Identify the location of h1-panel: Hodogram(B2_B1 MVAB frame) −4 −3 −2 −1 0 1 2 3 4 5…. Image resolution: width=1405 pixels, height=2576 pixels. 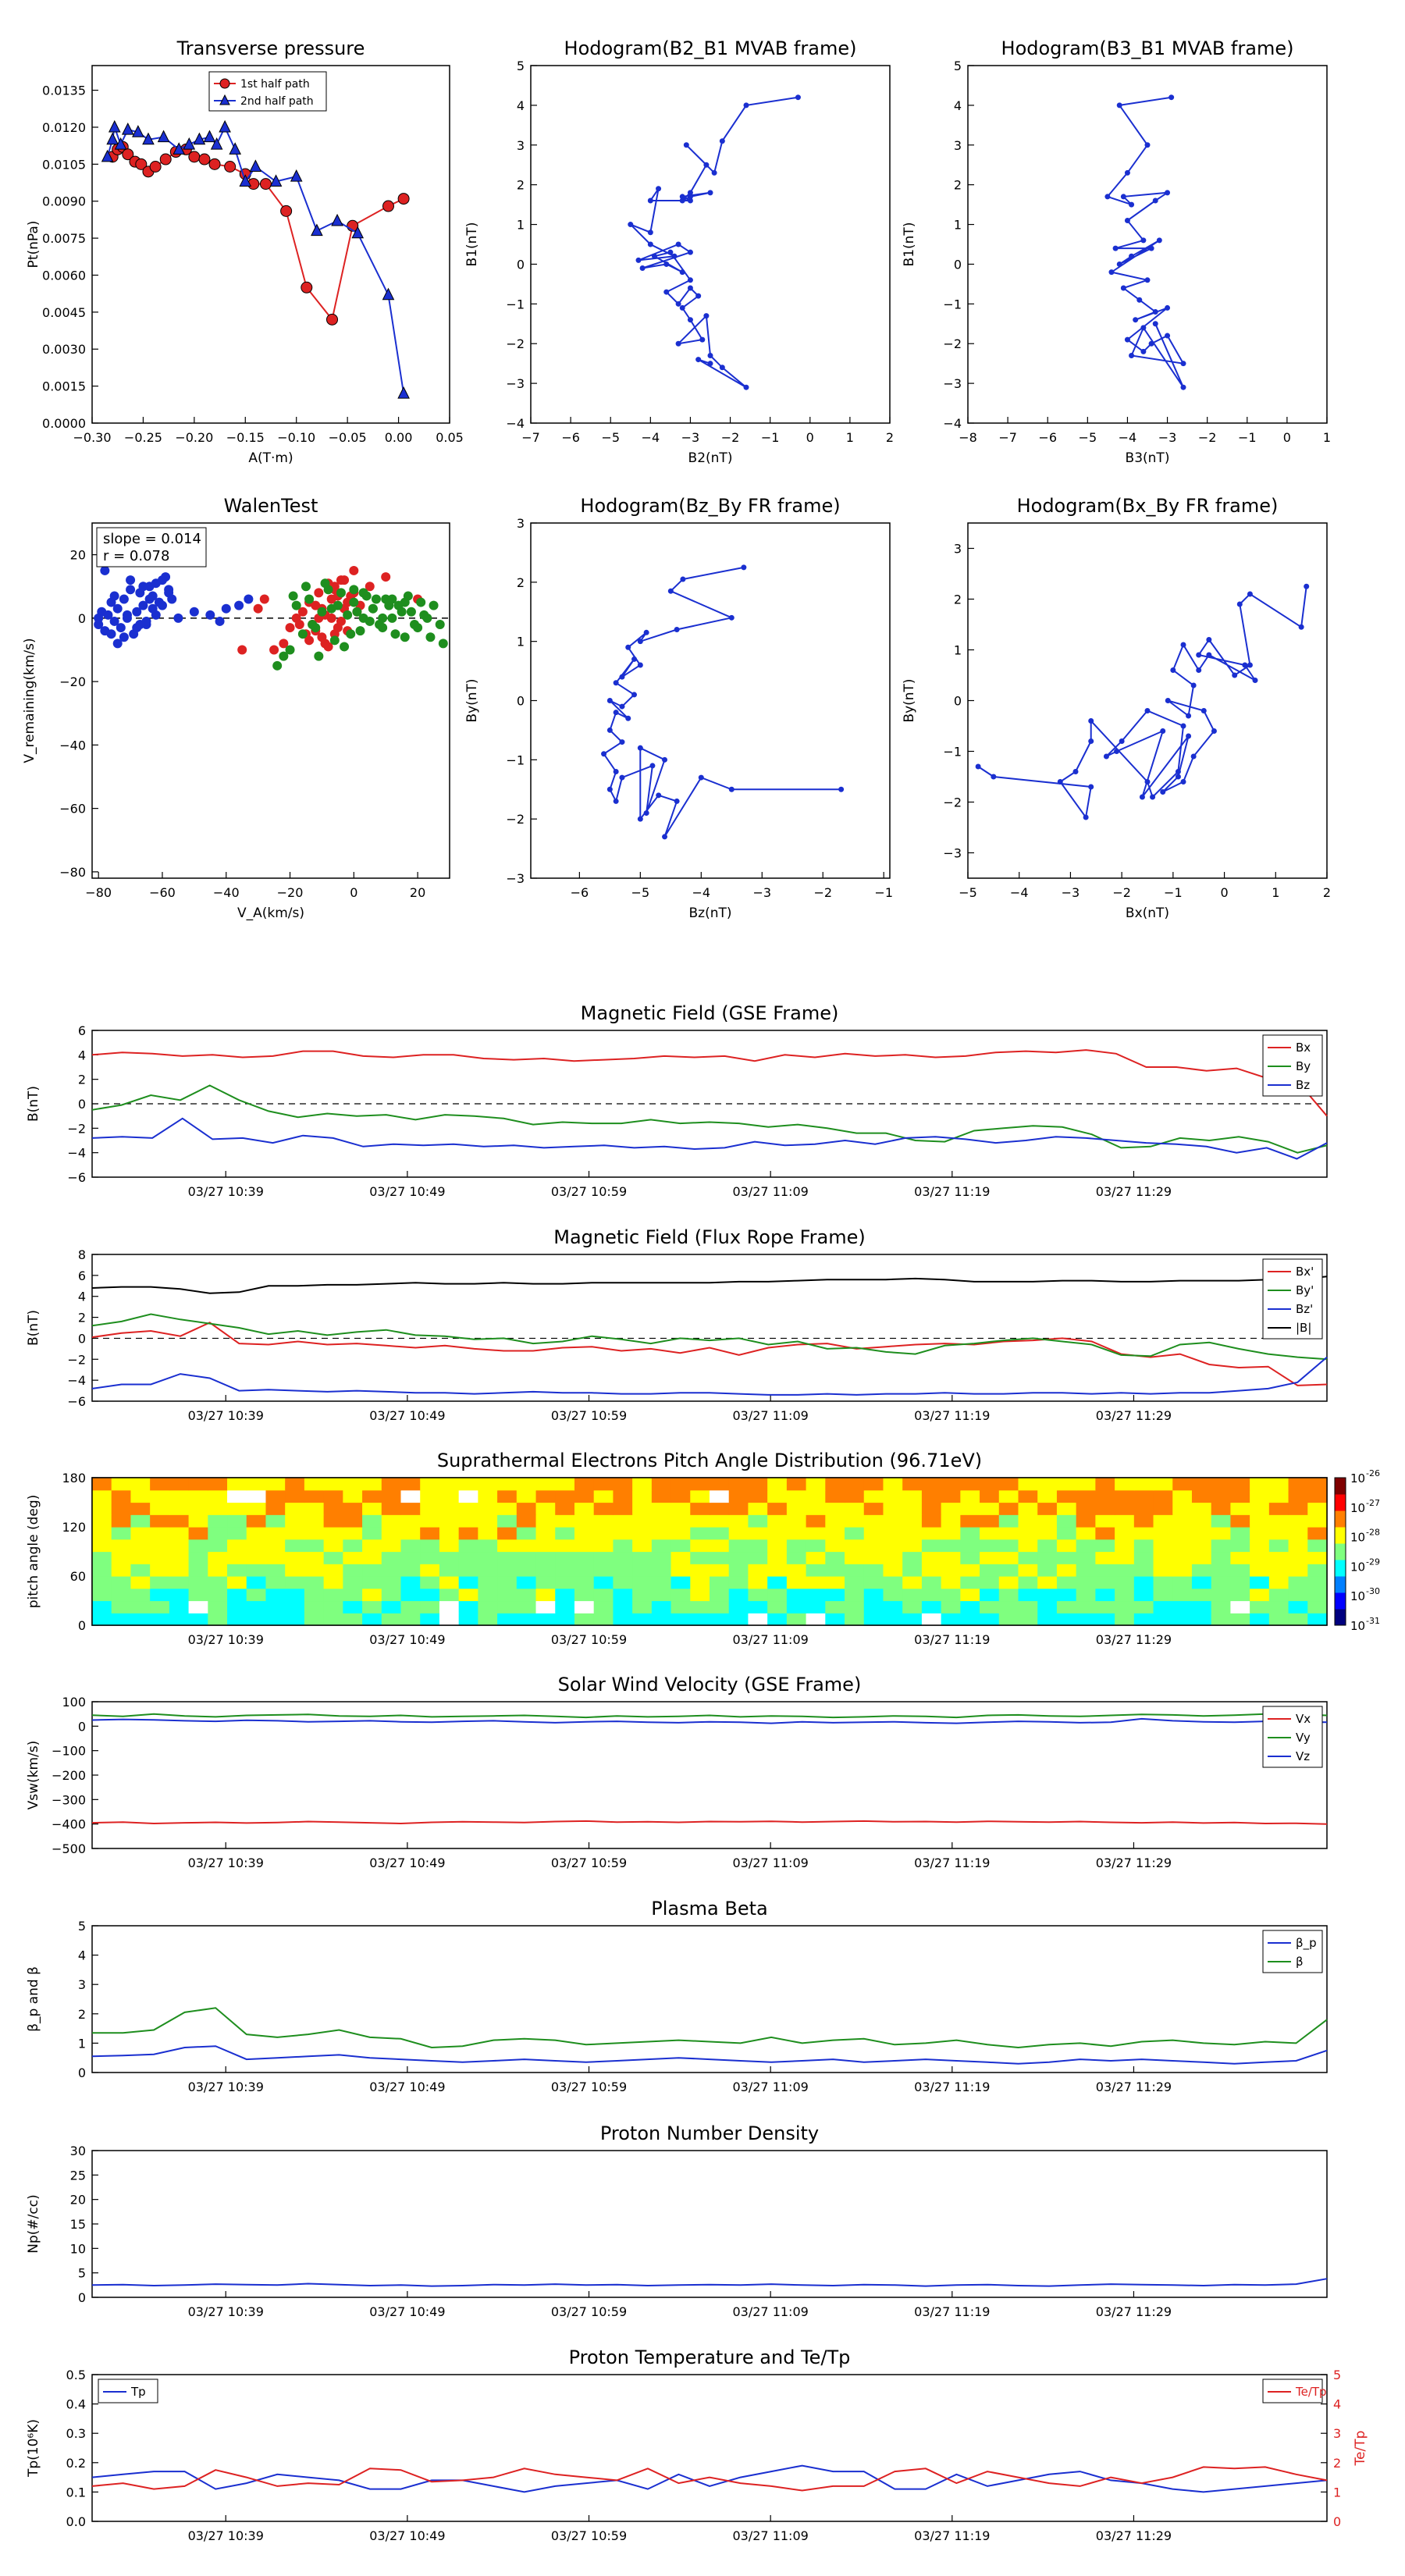
(679, 251).